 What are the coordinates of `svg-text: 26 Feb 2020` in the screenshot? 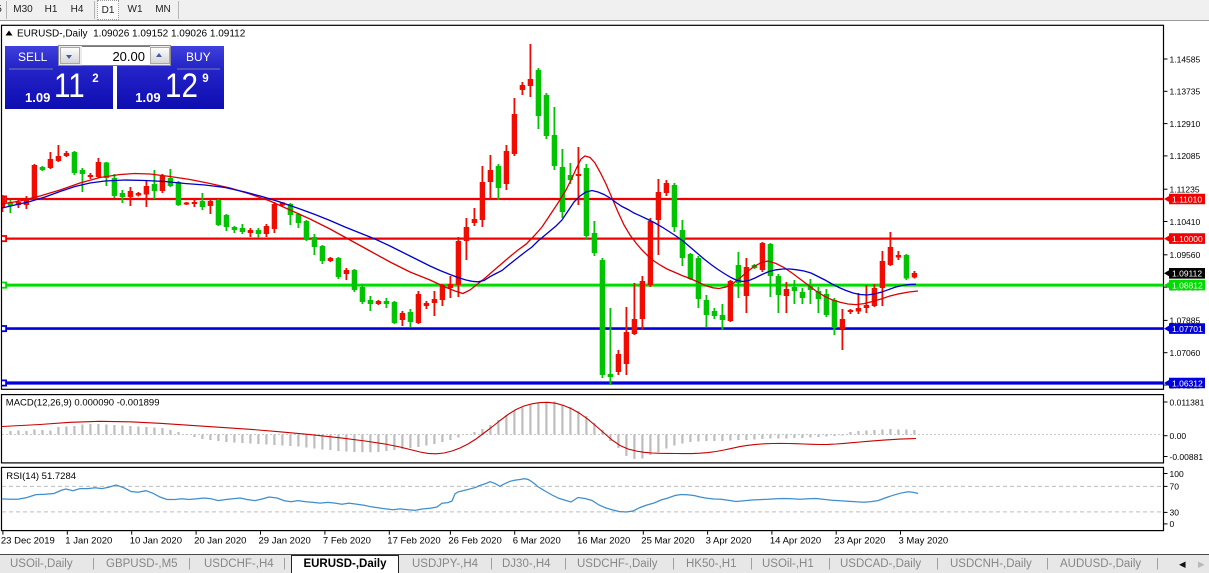 It's located at (474, 541).